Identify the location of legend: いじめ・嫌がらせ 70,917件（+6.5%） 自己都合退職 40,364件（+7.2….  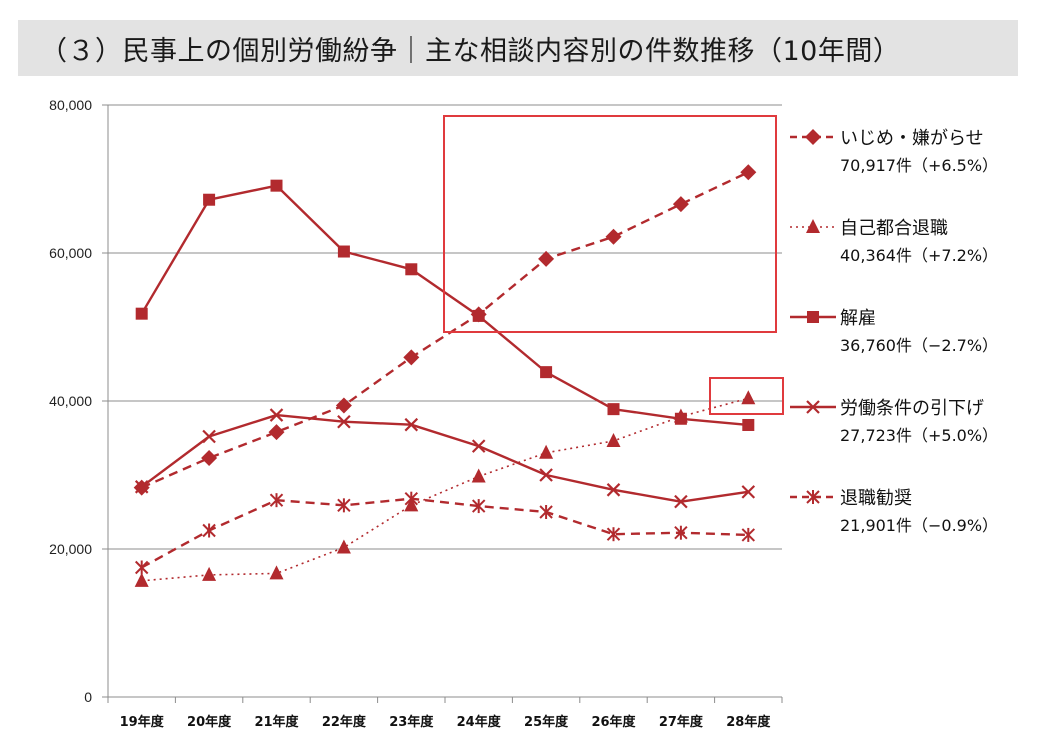
(894, 331).